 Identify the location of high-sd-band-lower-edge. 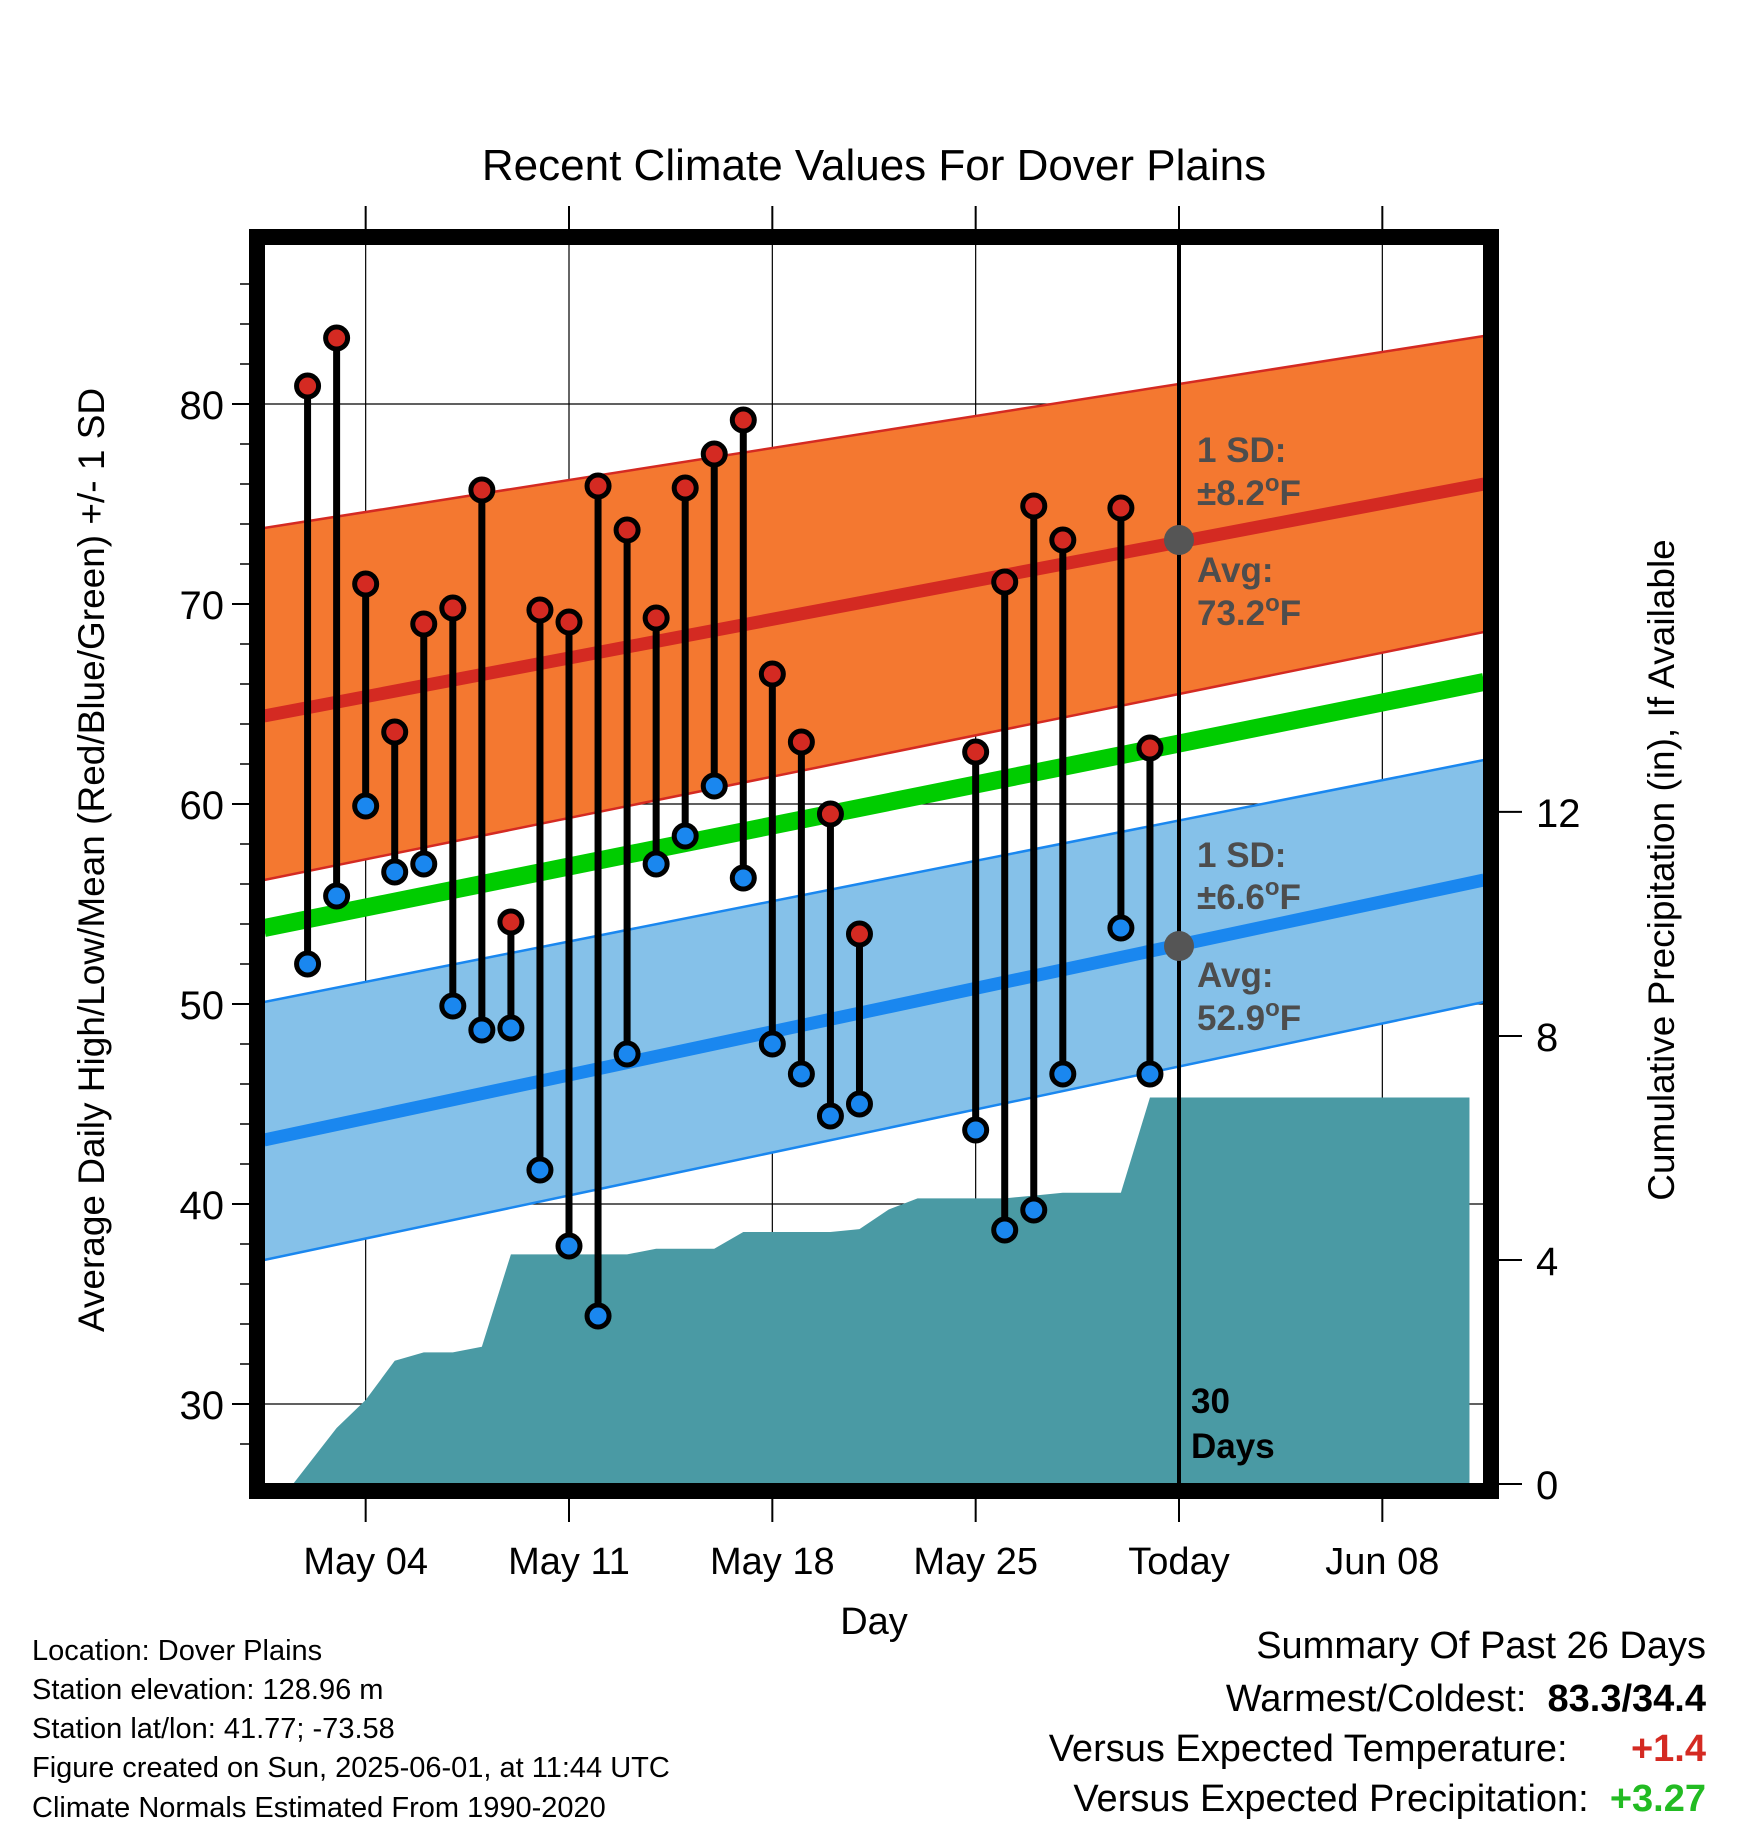
(874, 756).